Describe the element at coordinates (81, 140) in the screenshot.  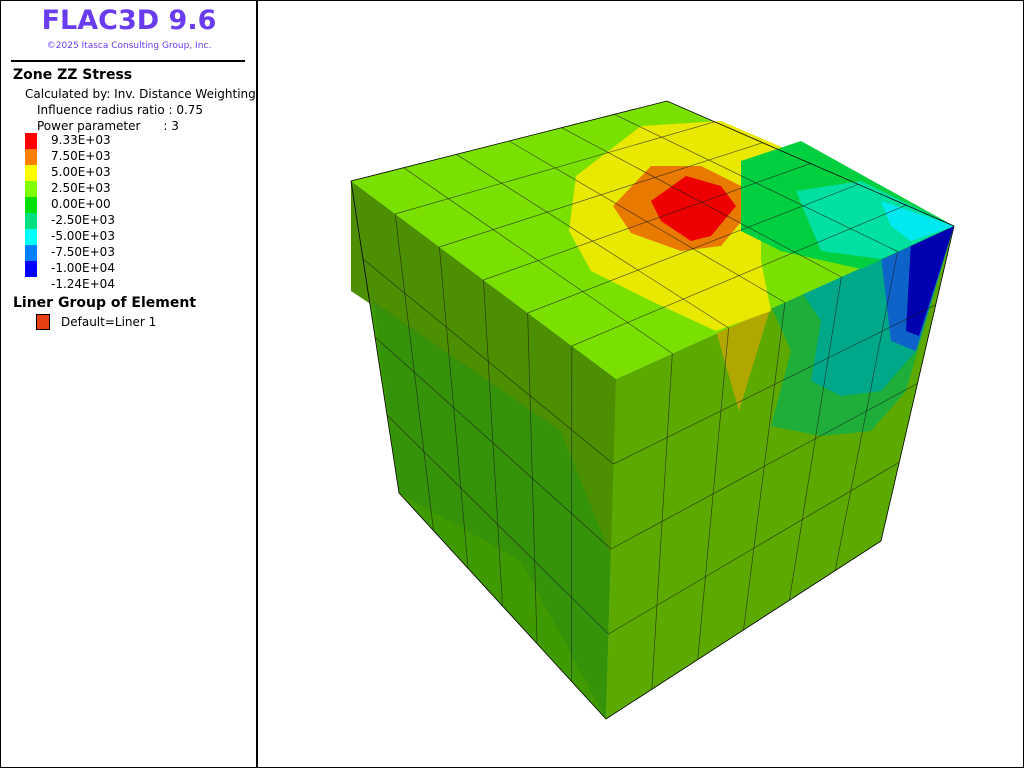
I see `legend-level: 9.33E+03` at that location.